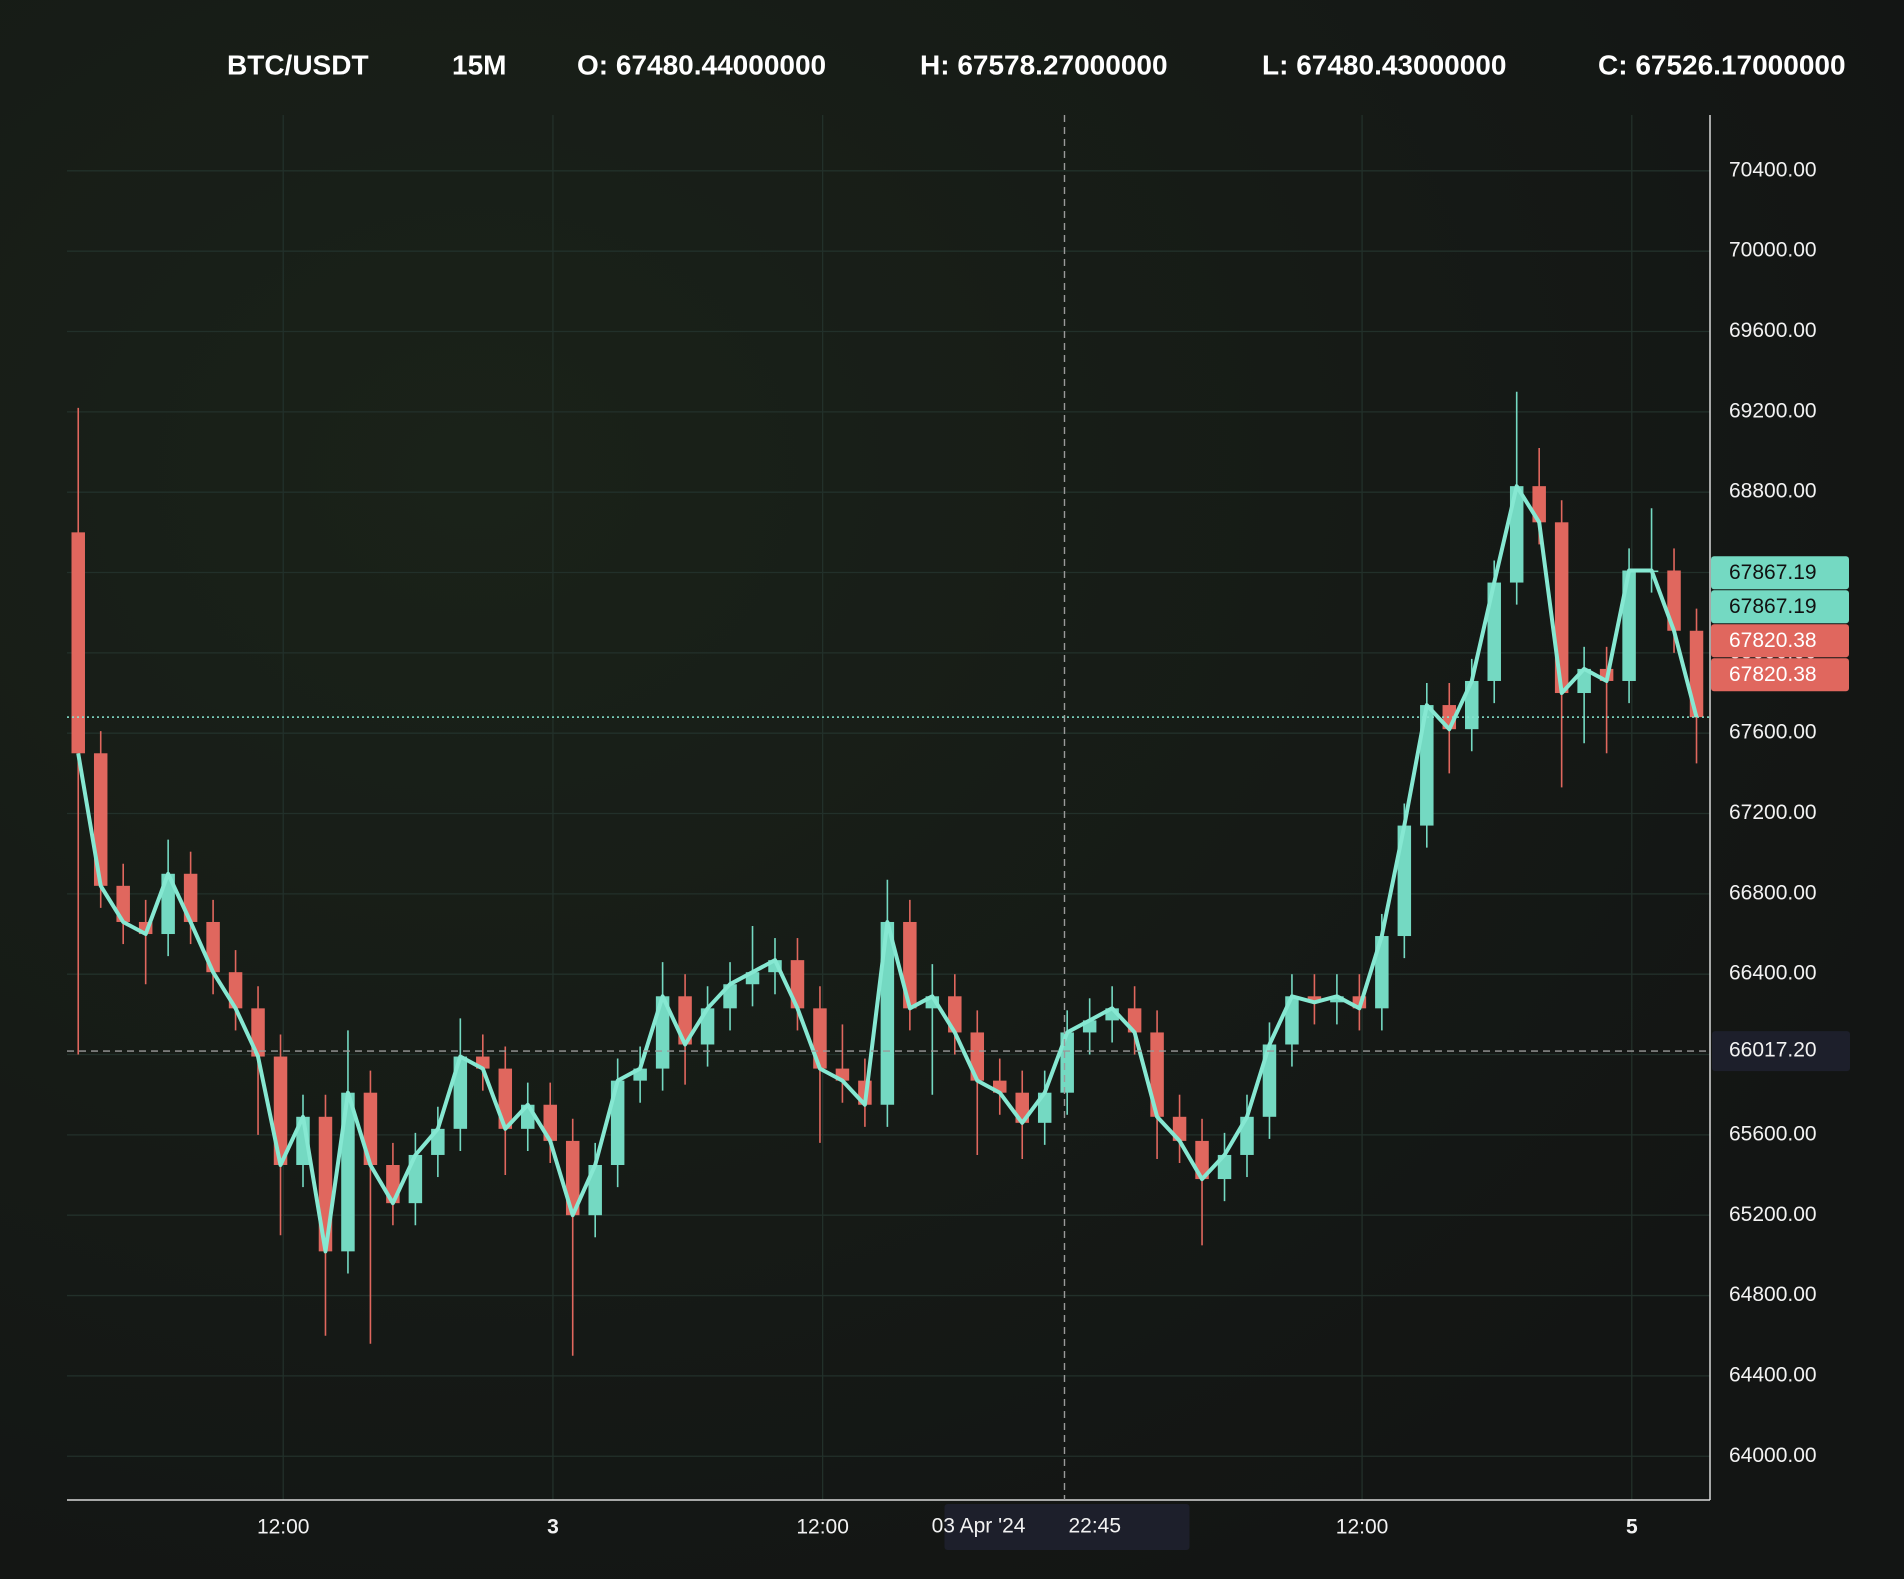  I want to click on crosshair-y-label: 66017.20, so click(1773, 1050).